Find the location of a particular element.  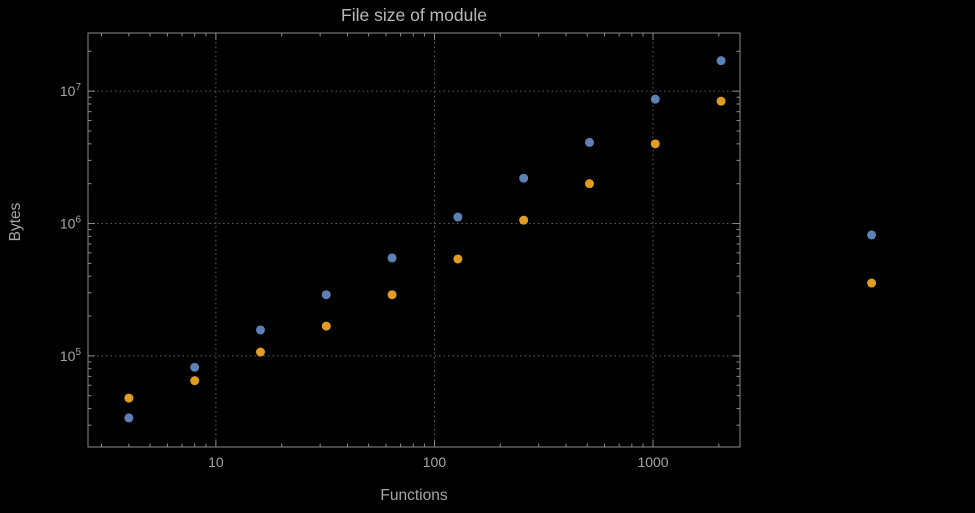

x-tick-label: 10 is located at coordinates (216, 462).